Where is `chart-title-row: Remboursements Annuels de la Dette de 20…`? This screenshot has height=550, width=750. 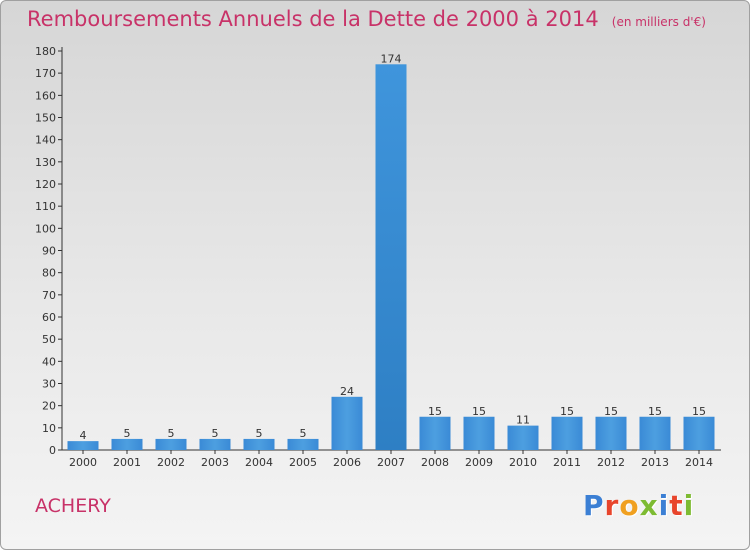 chart-title-row: Remboursements Annuels de la Dette de 20… is located at coordinates (366, 19).